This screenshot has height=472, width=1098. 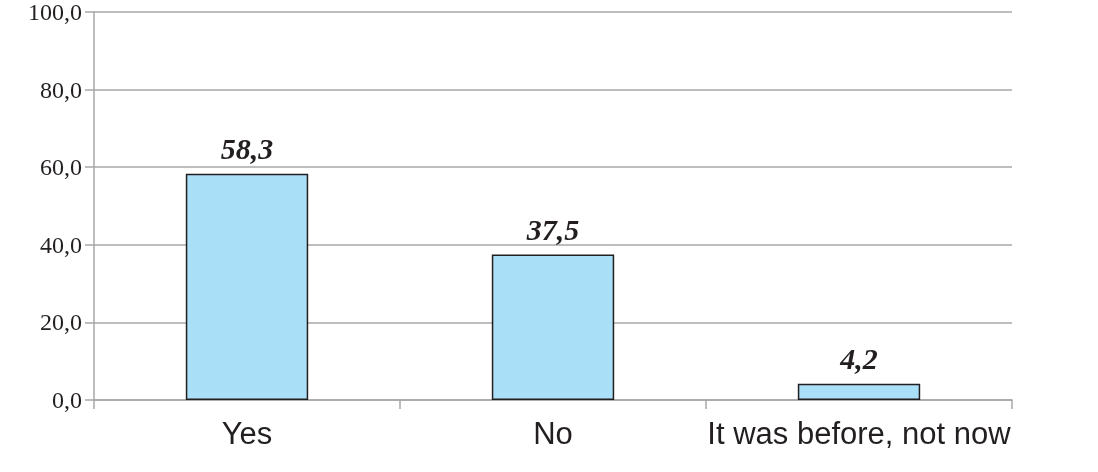 I want to click on data-label: 4,2, so click(x=858, y=359).